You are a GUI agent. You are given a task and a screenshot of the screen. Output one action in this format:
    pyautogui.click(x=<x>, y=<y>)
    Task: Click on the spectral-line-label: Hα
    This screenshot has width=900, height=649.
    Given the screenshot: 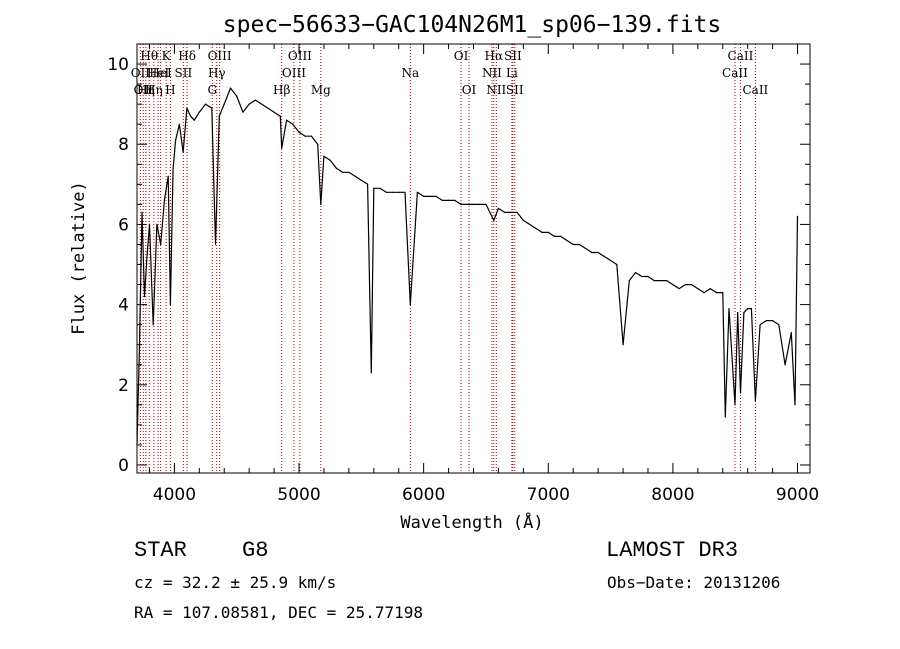 What is the action you would take?
    pyautogui.click(x=494, y=56)
    